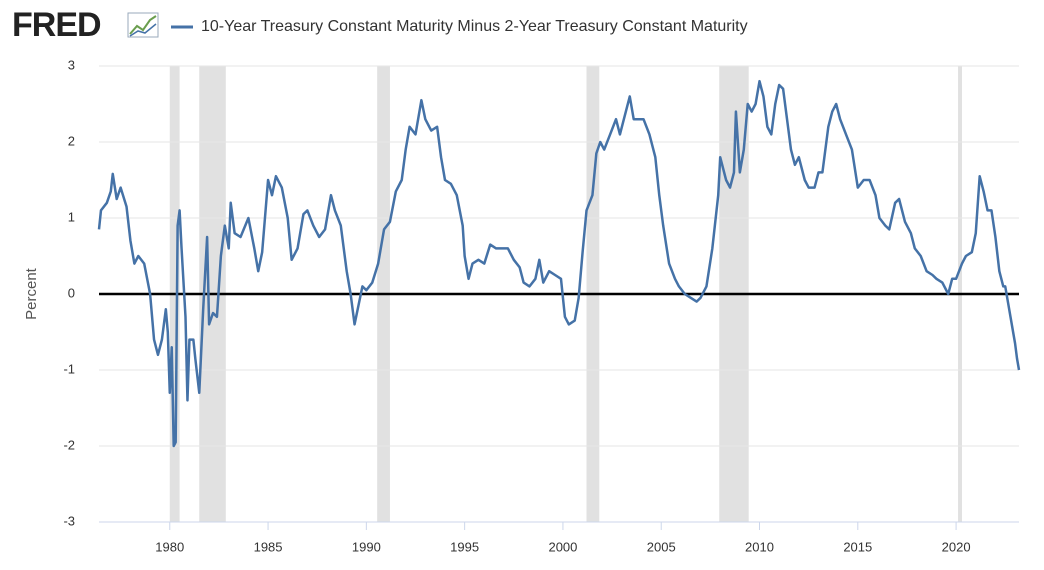 Image resolution: width=1044 pixels, height=570 pixels. What do you see at coordinates (143, 25) in the screenshot?
I see `logo-icon` at bounding box center [143, 25].